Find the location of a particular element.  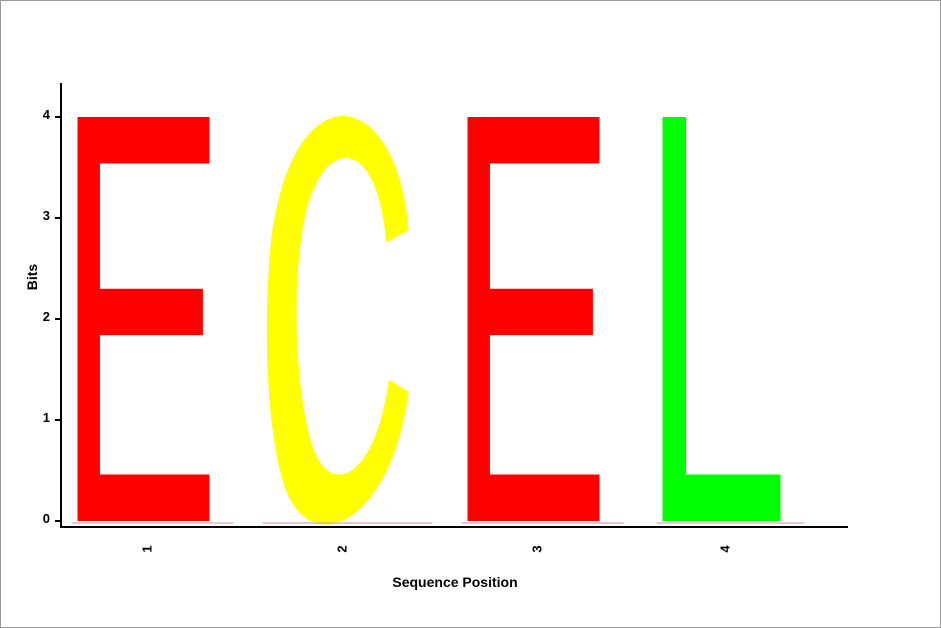

x-ticks: 1 2 3 4 is located at coordinates (436, 549).